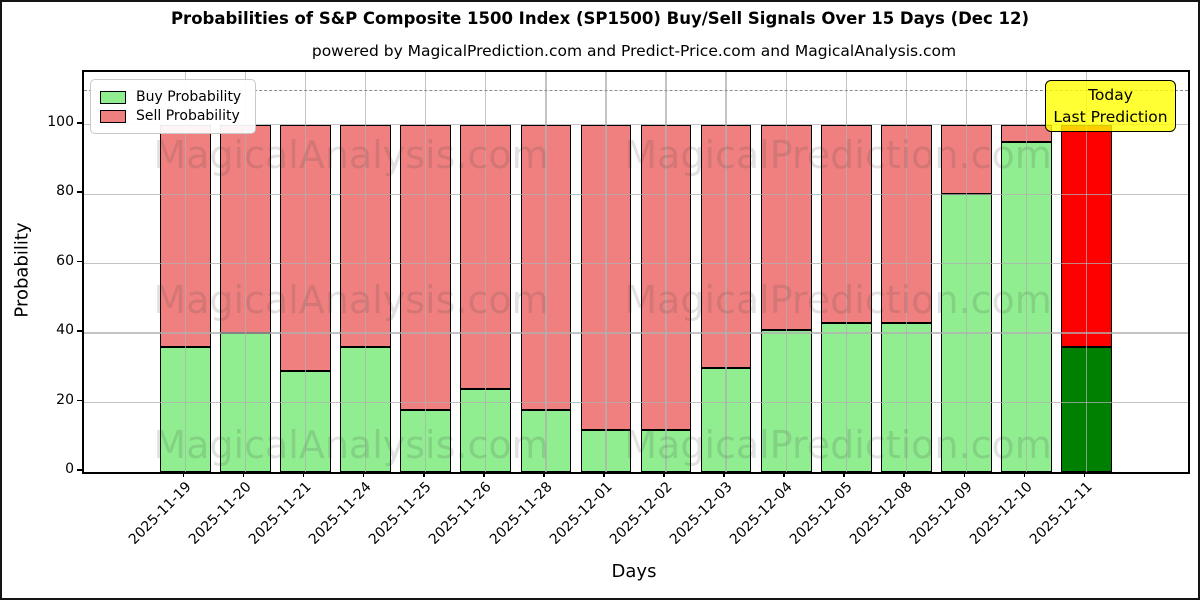 Image resolution: width=1200 pixels, height=600 pixels. What do you see at coordinates (160, 513) in the screenshot?
I see `x-tick-label: 2025-11-19` at bounding box center [160, 513].